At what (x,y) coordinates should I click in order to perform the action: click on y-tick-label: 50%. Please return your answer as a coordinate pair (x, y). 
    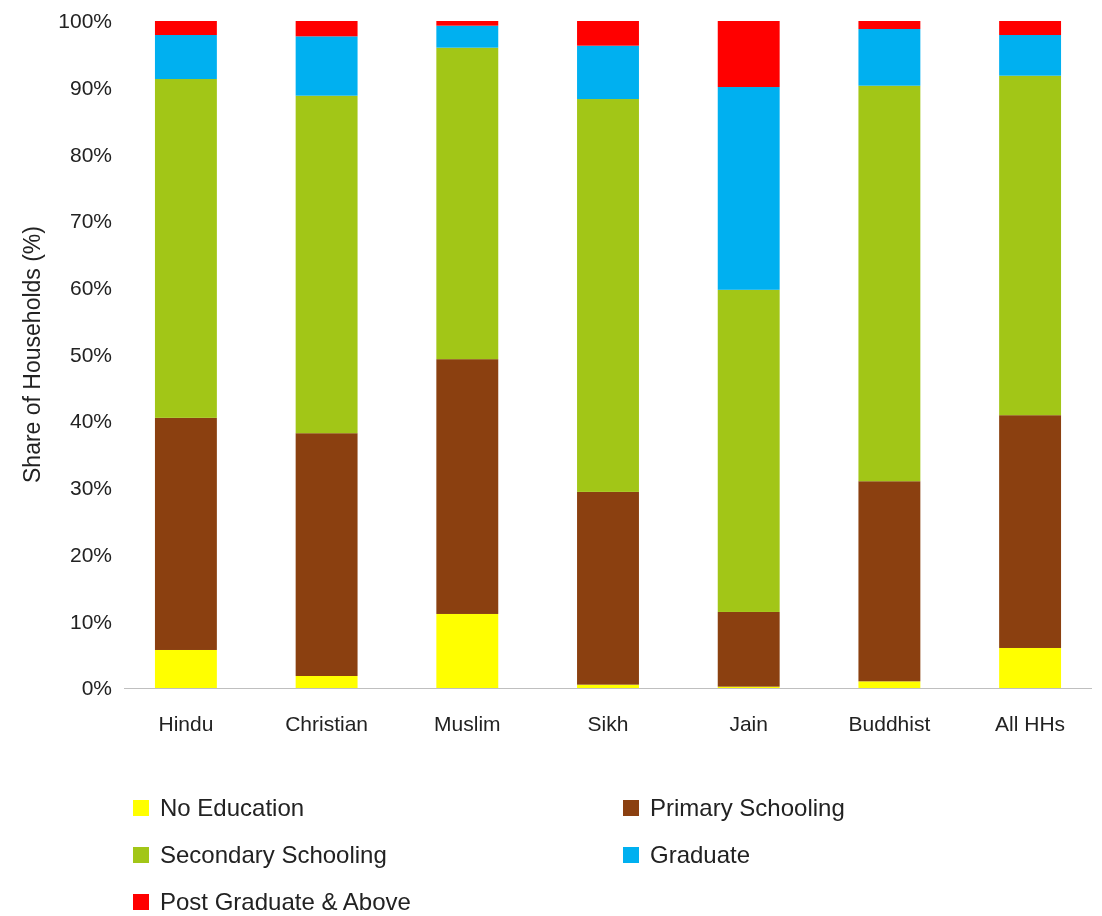
    Looking at the image, I should click on (90, 354).